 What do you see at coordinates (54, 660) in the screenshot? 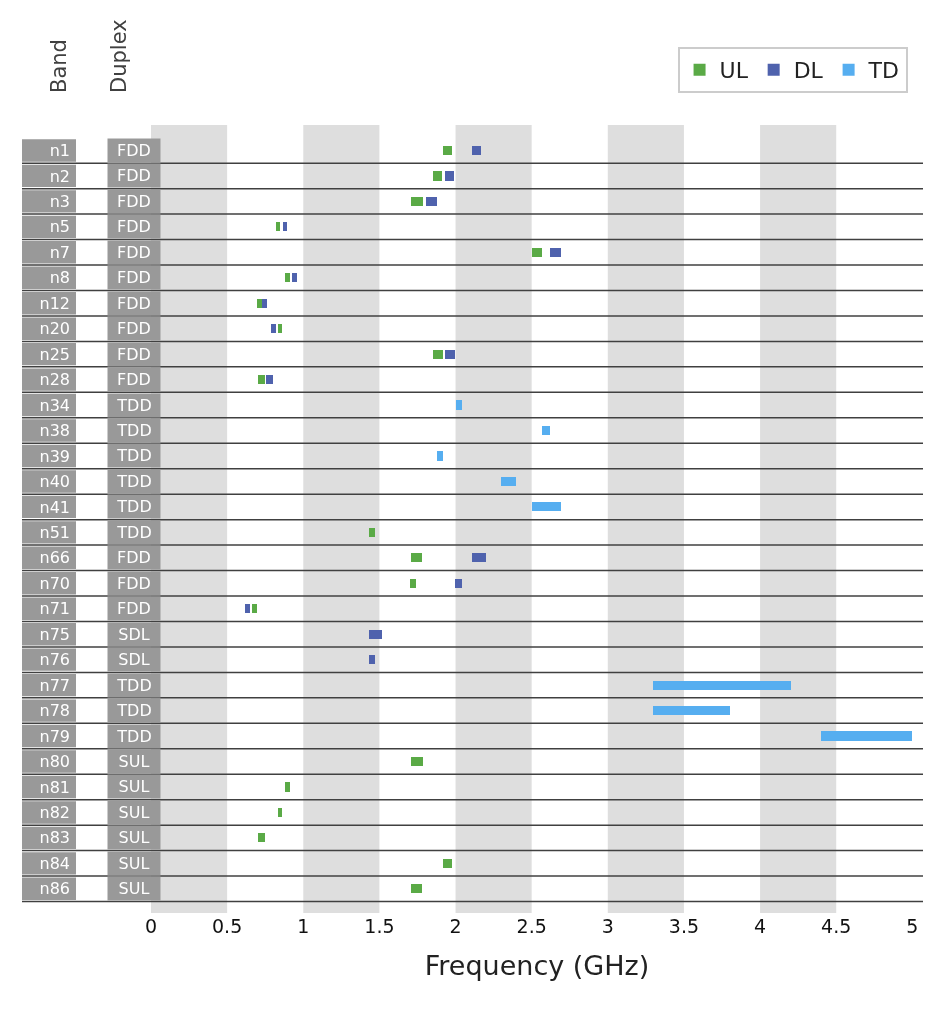
I see `y-tick-label: n76` at bounding box center [54, 660].